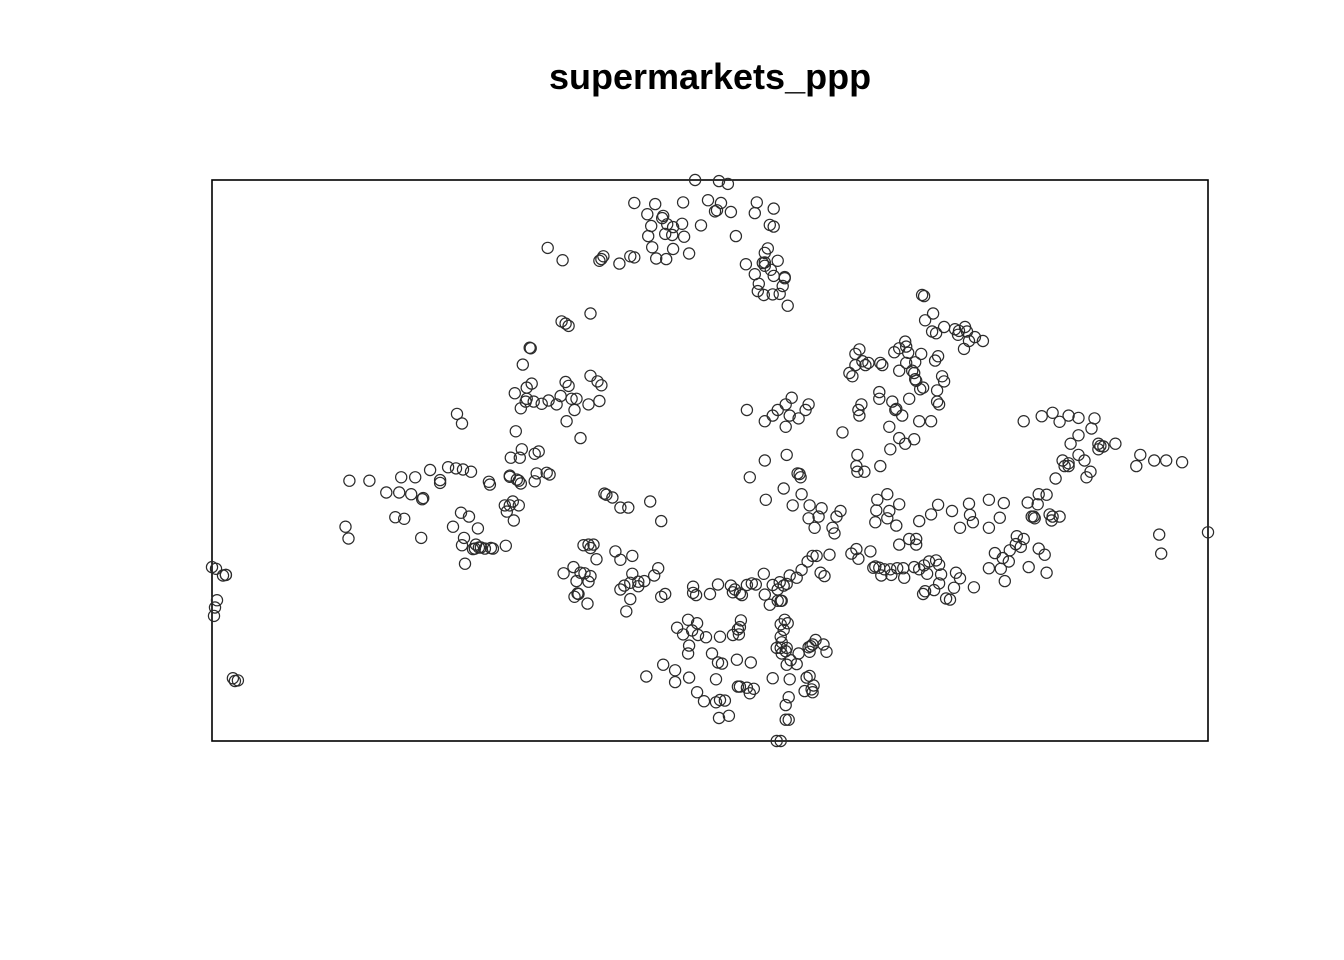 The image size is (1344, 960). What do you see at coordinates (710, 76) in the screenshot?
I see `chart-title: supermarkets_ppp` at bounding box center [710, 76].